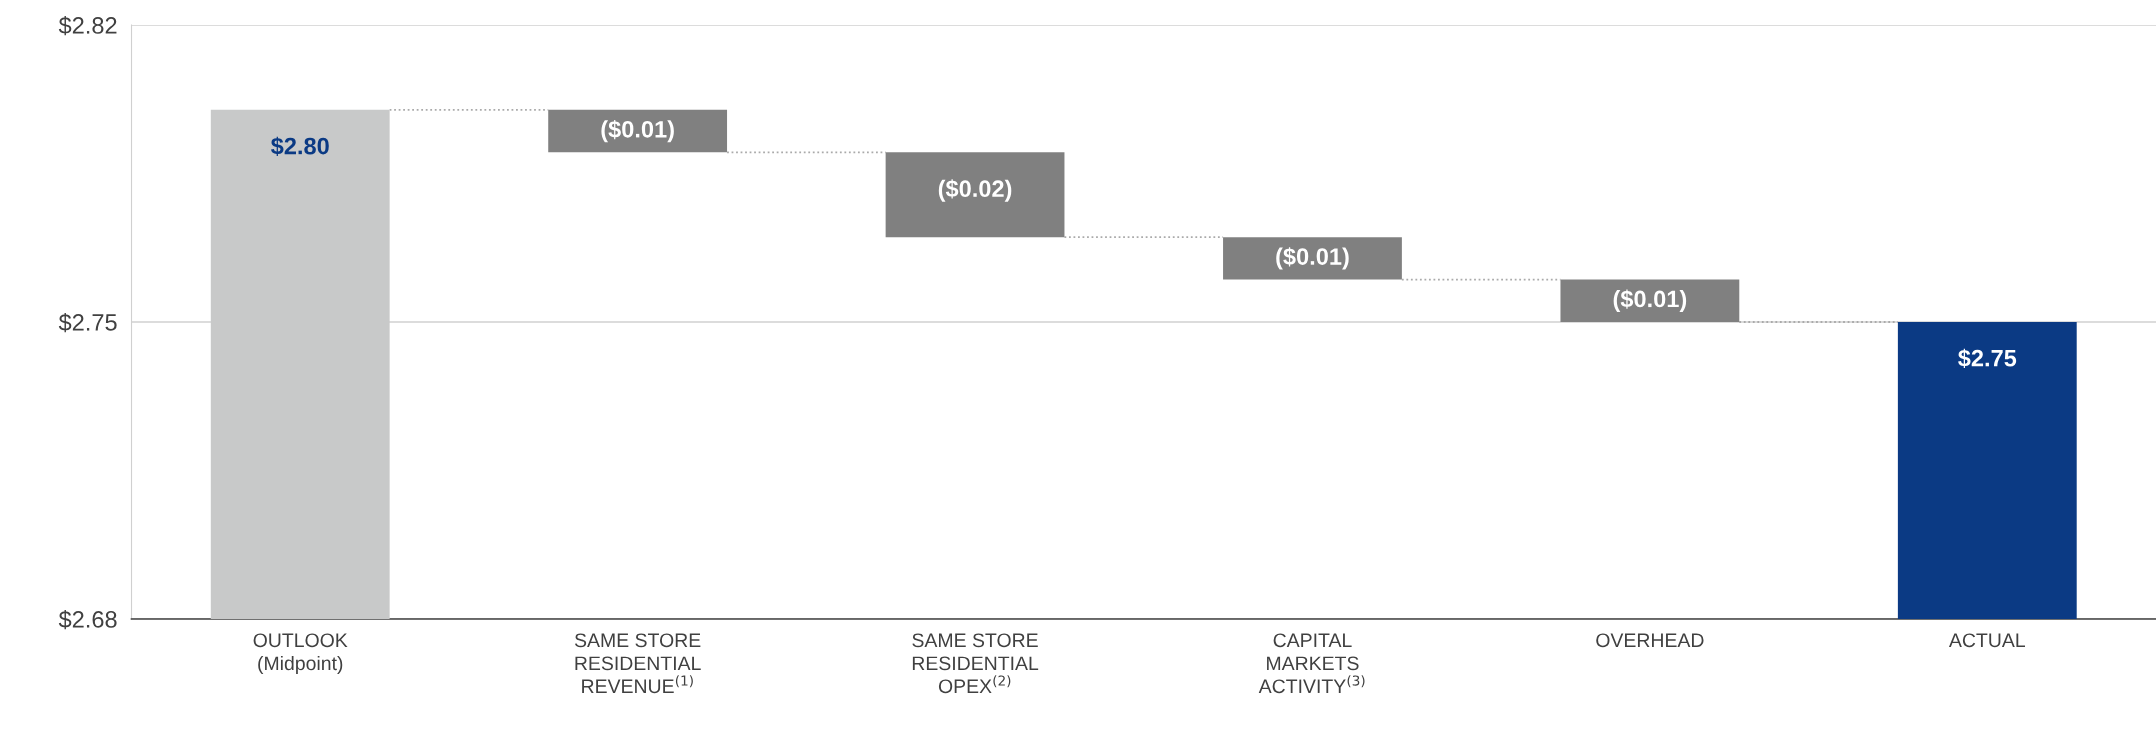  What do you see at coordinates (1311, 663) in the screenshot?
I see `x-tick-label: CAPITAL MARKETS ACTIVITY$^{(3)}$` at bounding box center [1311, 663].